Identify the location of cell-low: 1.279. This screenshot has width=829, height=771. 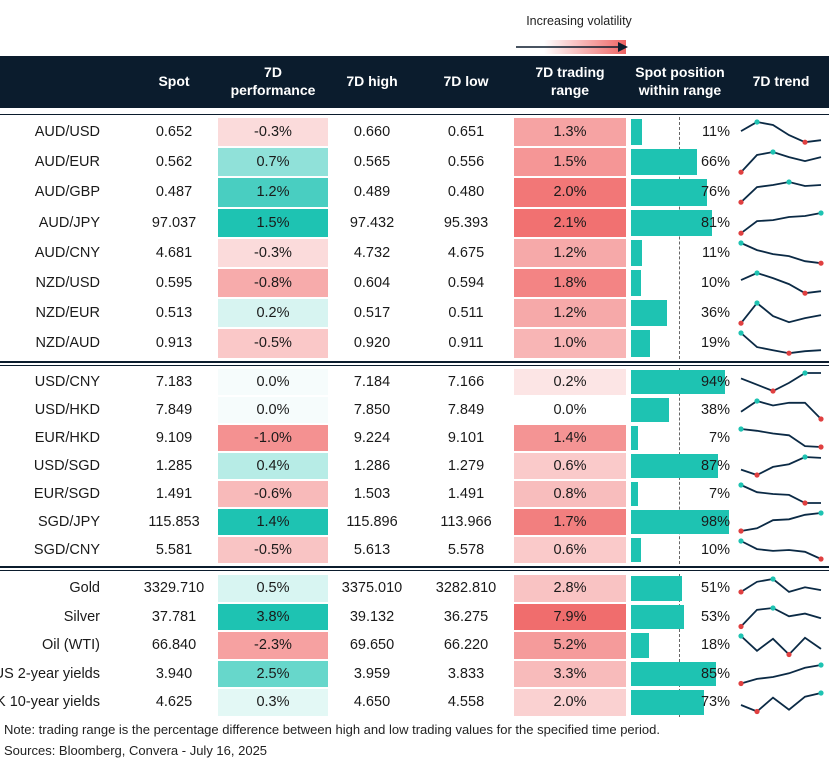
(466, 466).